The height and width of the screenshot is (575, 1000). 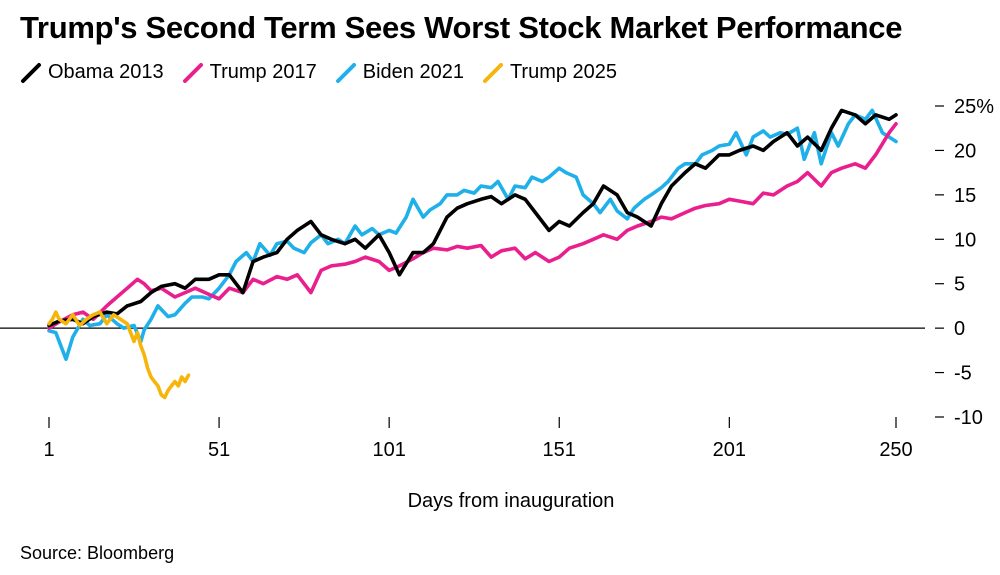 I want to click on y-tick-label: 0, so click(x=959, y=329).